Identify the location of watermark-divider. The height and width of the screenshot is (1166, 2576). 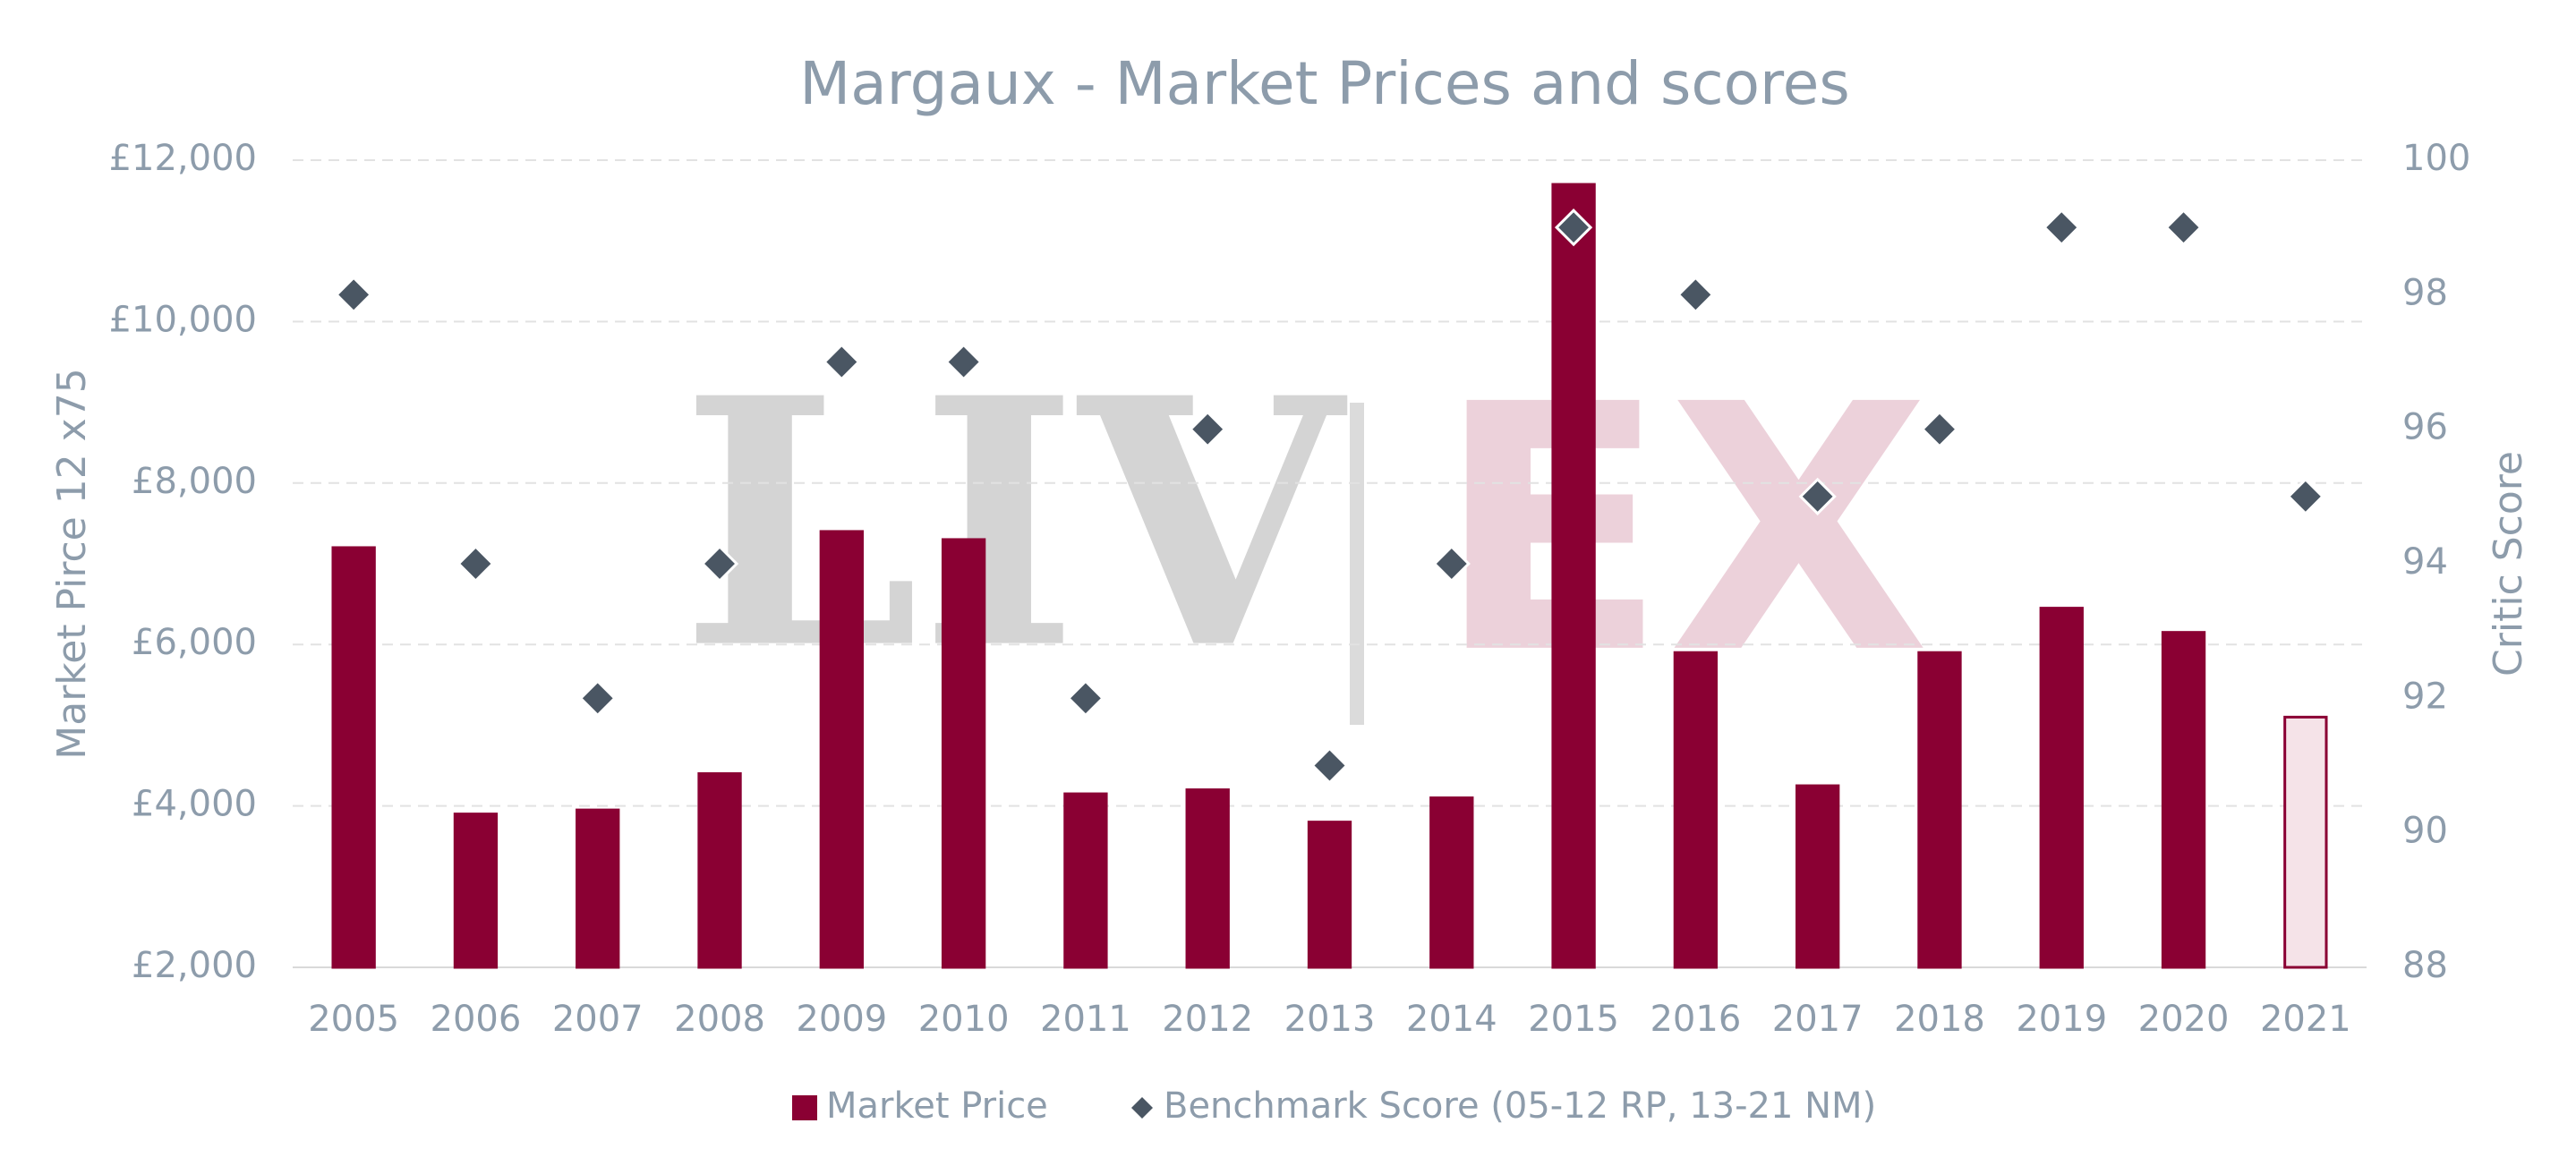
(1357, 564).